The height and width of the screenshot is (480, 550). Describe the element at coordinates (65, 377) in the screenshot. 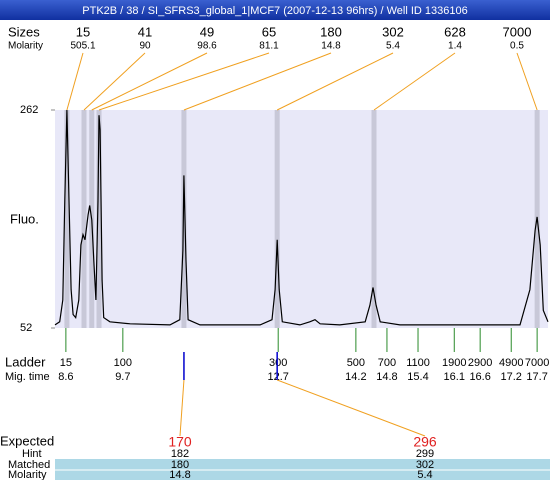

I see `mig-time: 8.6` at that location.